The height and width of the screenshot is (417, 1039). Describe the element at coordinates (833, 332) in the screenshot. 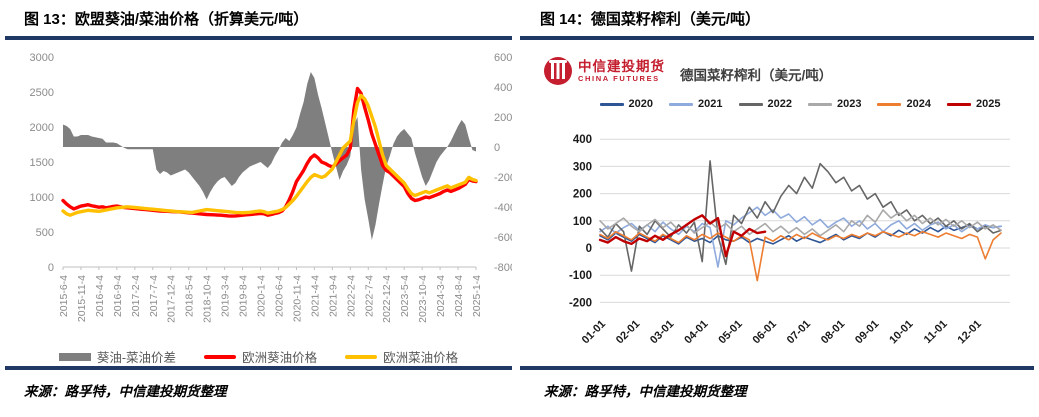

I see `svg-text: 08-01` at that location.